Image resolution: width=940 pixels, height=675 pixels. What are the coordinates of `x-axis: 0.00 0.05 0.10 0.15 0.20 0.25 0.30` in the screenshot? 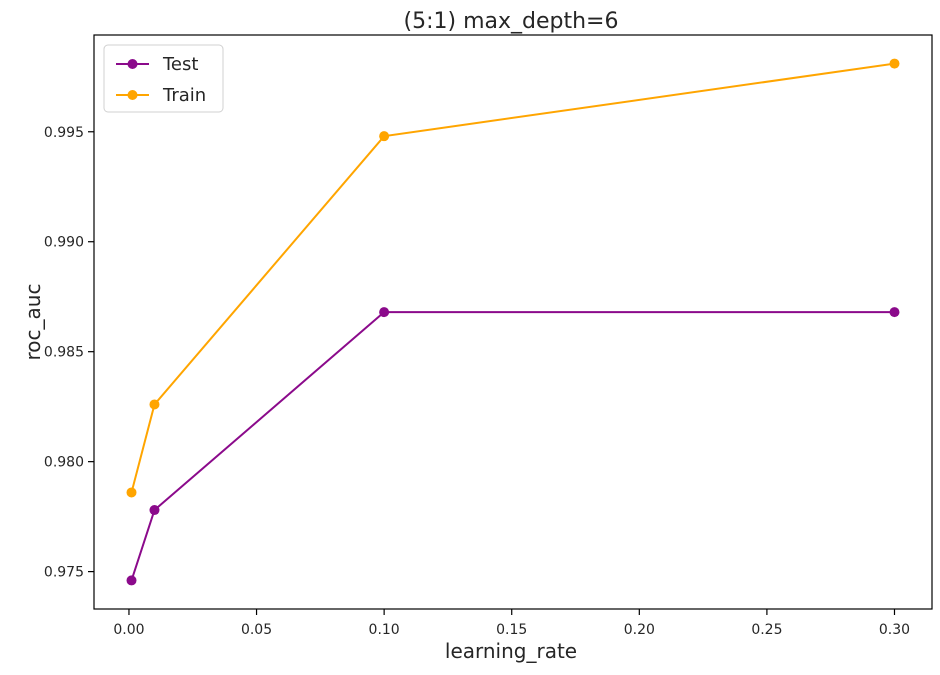 It's located at (511, 623).